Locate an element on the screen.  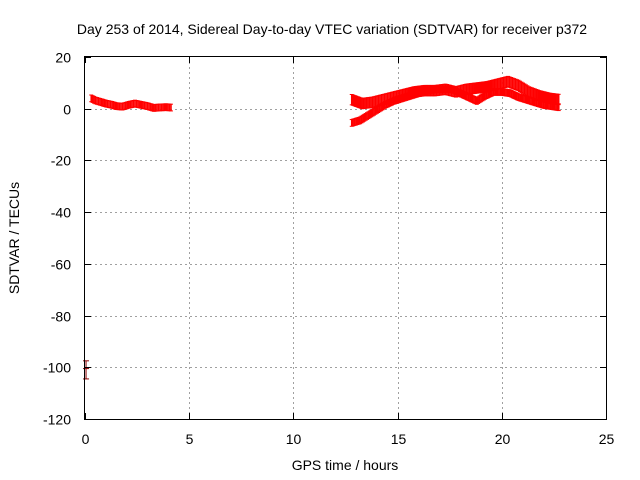
x-tick-label: 15 is located at coordinates (399, 439).